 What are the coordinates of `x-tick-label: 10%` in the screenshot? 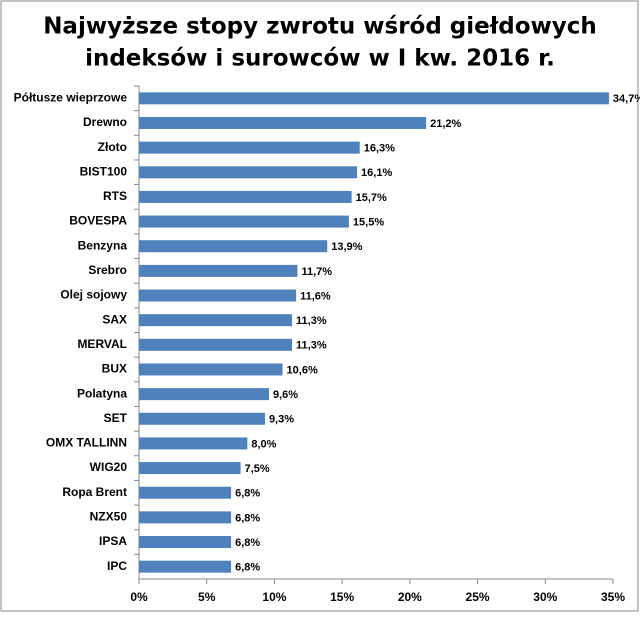 It's located at (274, 597).